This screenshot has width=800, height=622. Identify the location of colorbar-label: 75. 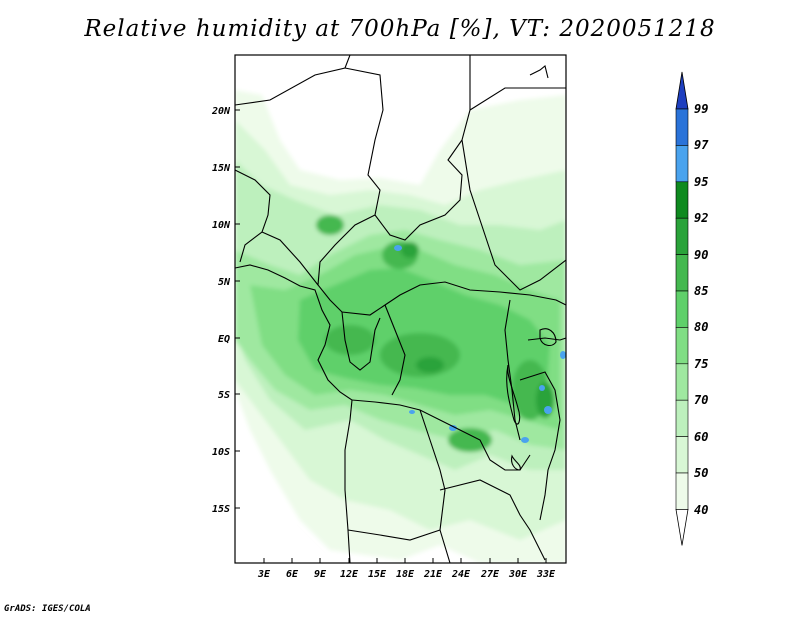
(701, 364).